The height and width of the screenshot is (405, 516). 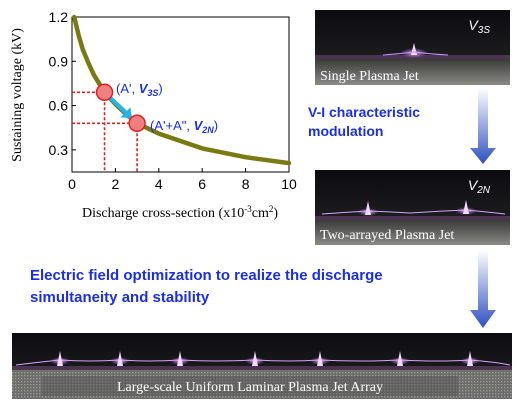 I want to click on y-tick-label: 0.9, so click(x=59, y=61).